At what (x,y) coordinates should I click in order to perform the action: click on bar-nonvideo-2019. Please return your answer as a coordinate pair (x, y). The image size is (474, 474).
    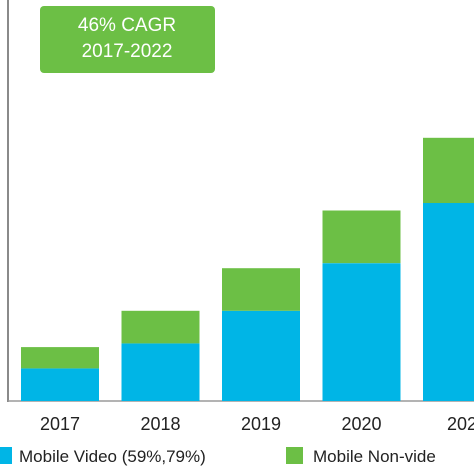
    Looking at the image, I should click on (261, 289).